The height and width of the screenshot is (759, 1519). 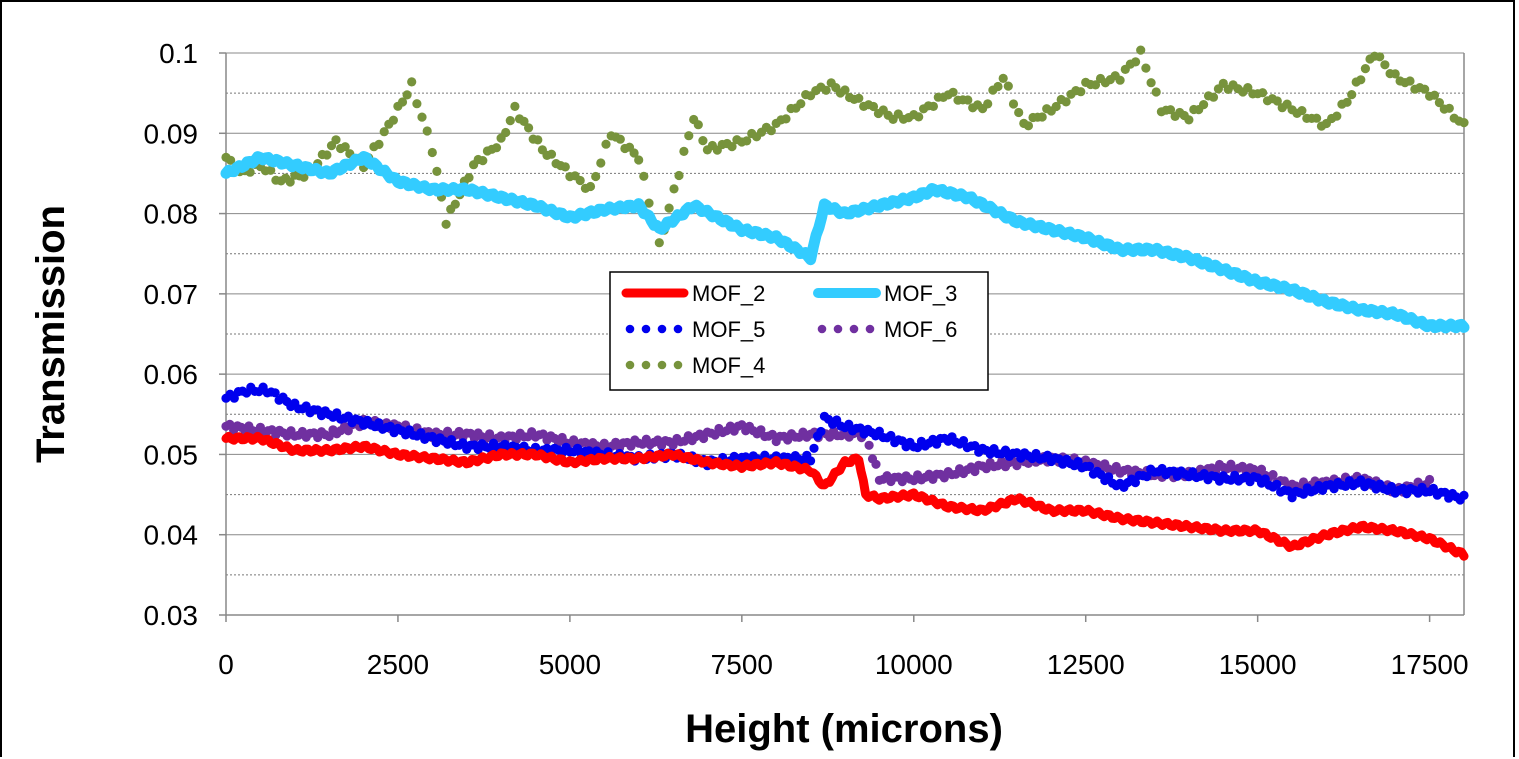 I want to click on legend-label-mof-3: MOF_3, so click(x=920, y=293).